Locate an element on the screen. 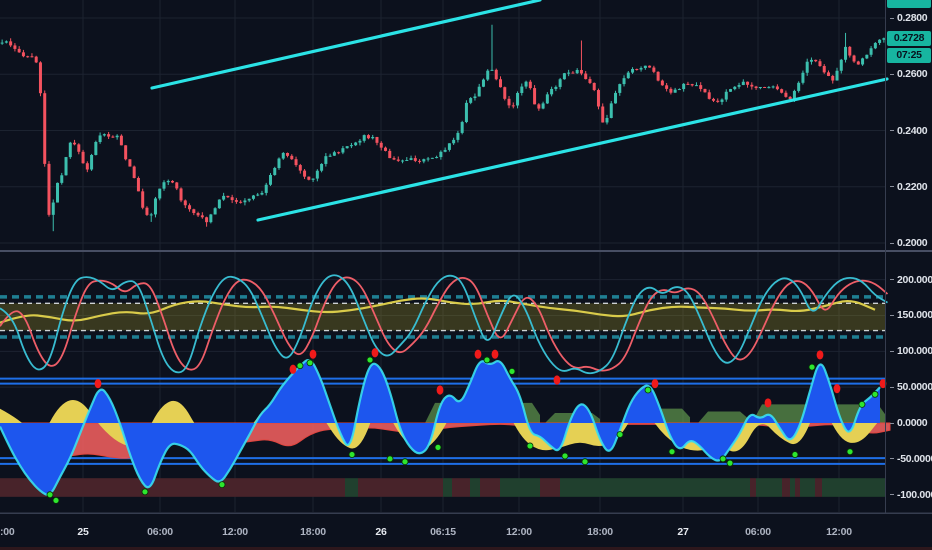  time-axis-label: 27 is located at coordinates (683, 532).